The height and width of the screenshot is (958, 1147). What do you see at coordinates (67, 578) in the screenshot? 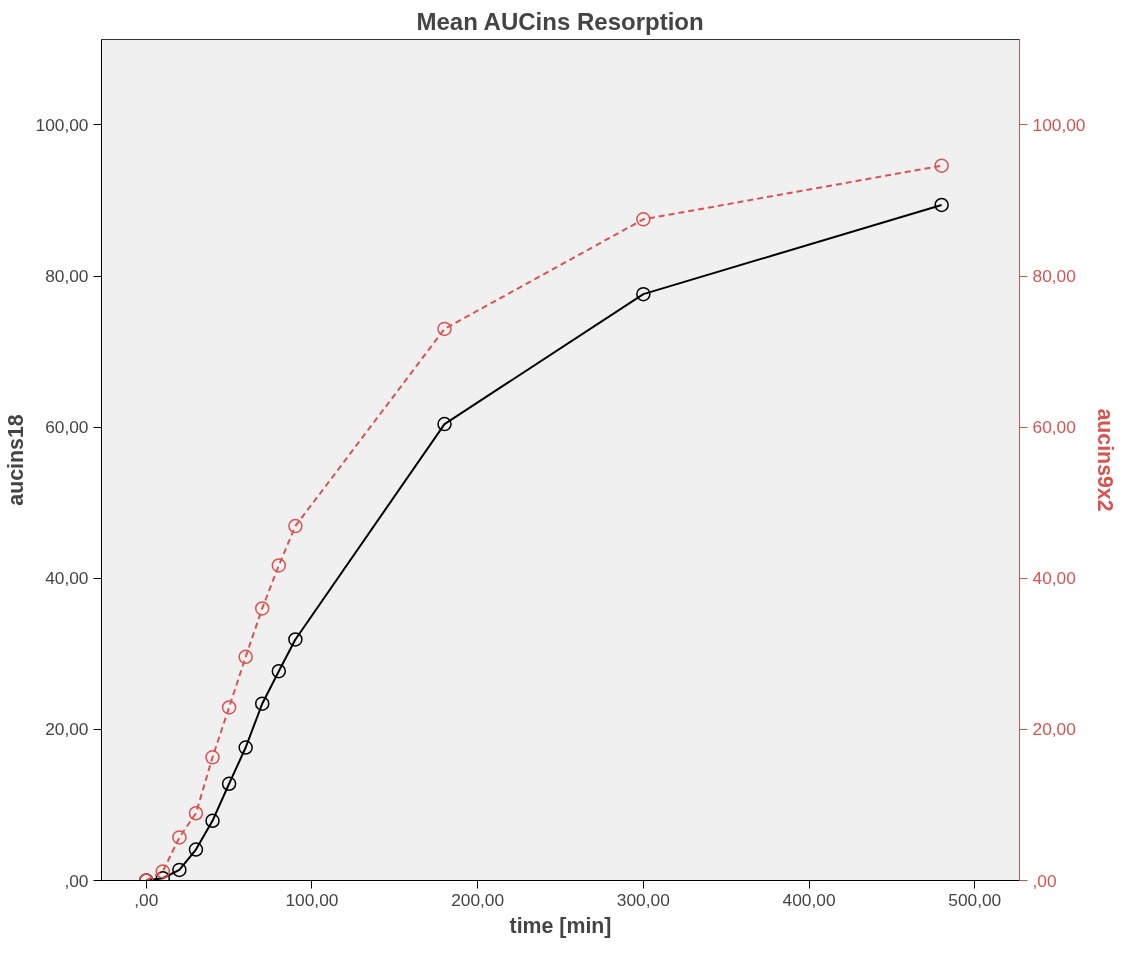
I see `y-tick-label: 40,00` at bounding box center [67, 578].